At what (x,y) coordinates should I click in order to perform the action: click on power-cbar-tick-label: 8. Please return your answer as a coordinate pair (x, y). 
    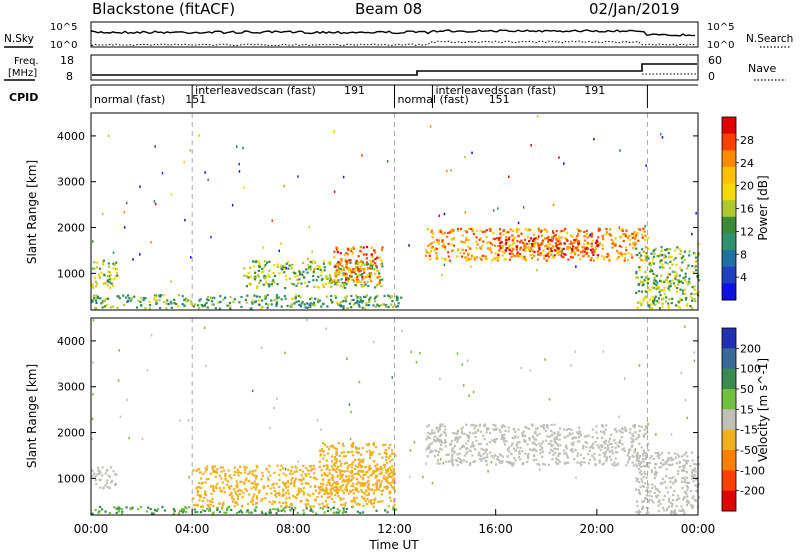
    Looking at the image, I should click on (743, 254).